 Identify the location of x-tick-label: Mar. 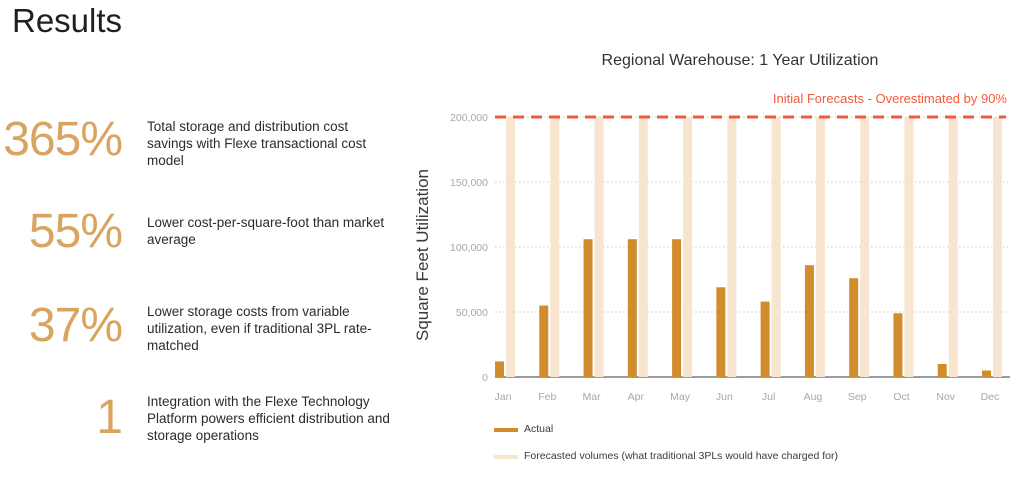
(591, 397).